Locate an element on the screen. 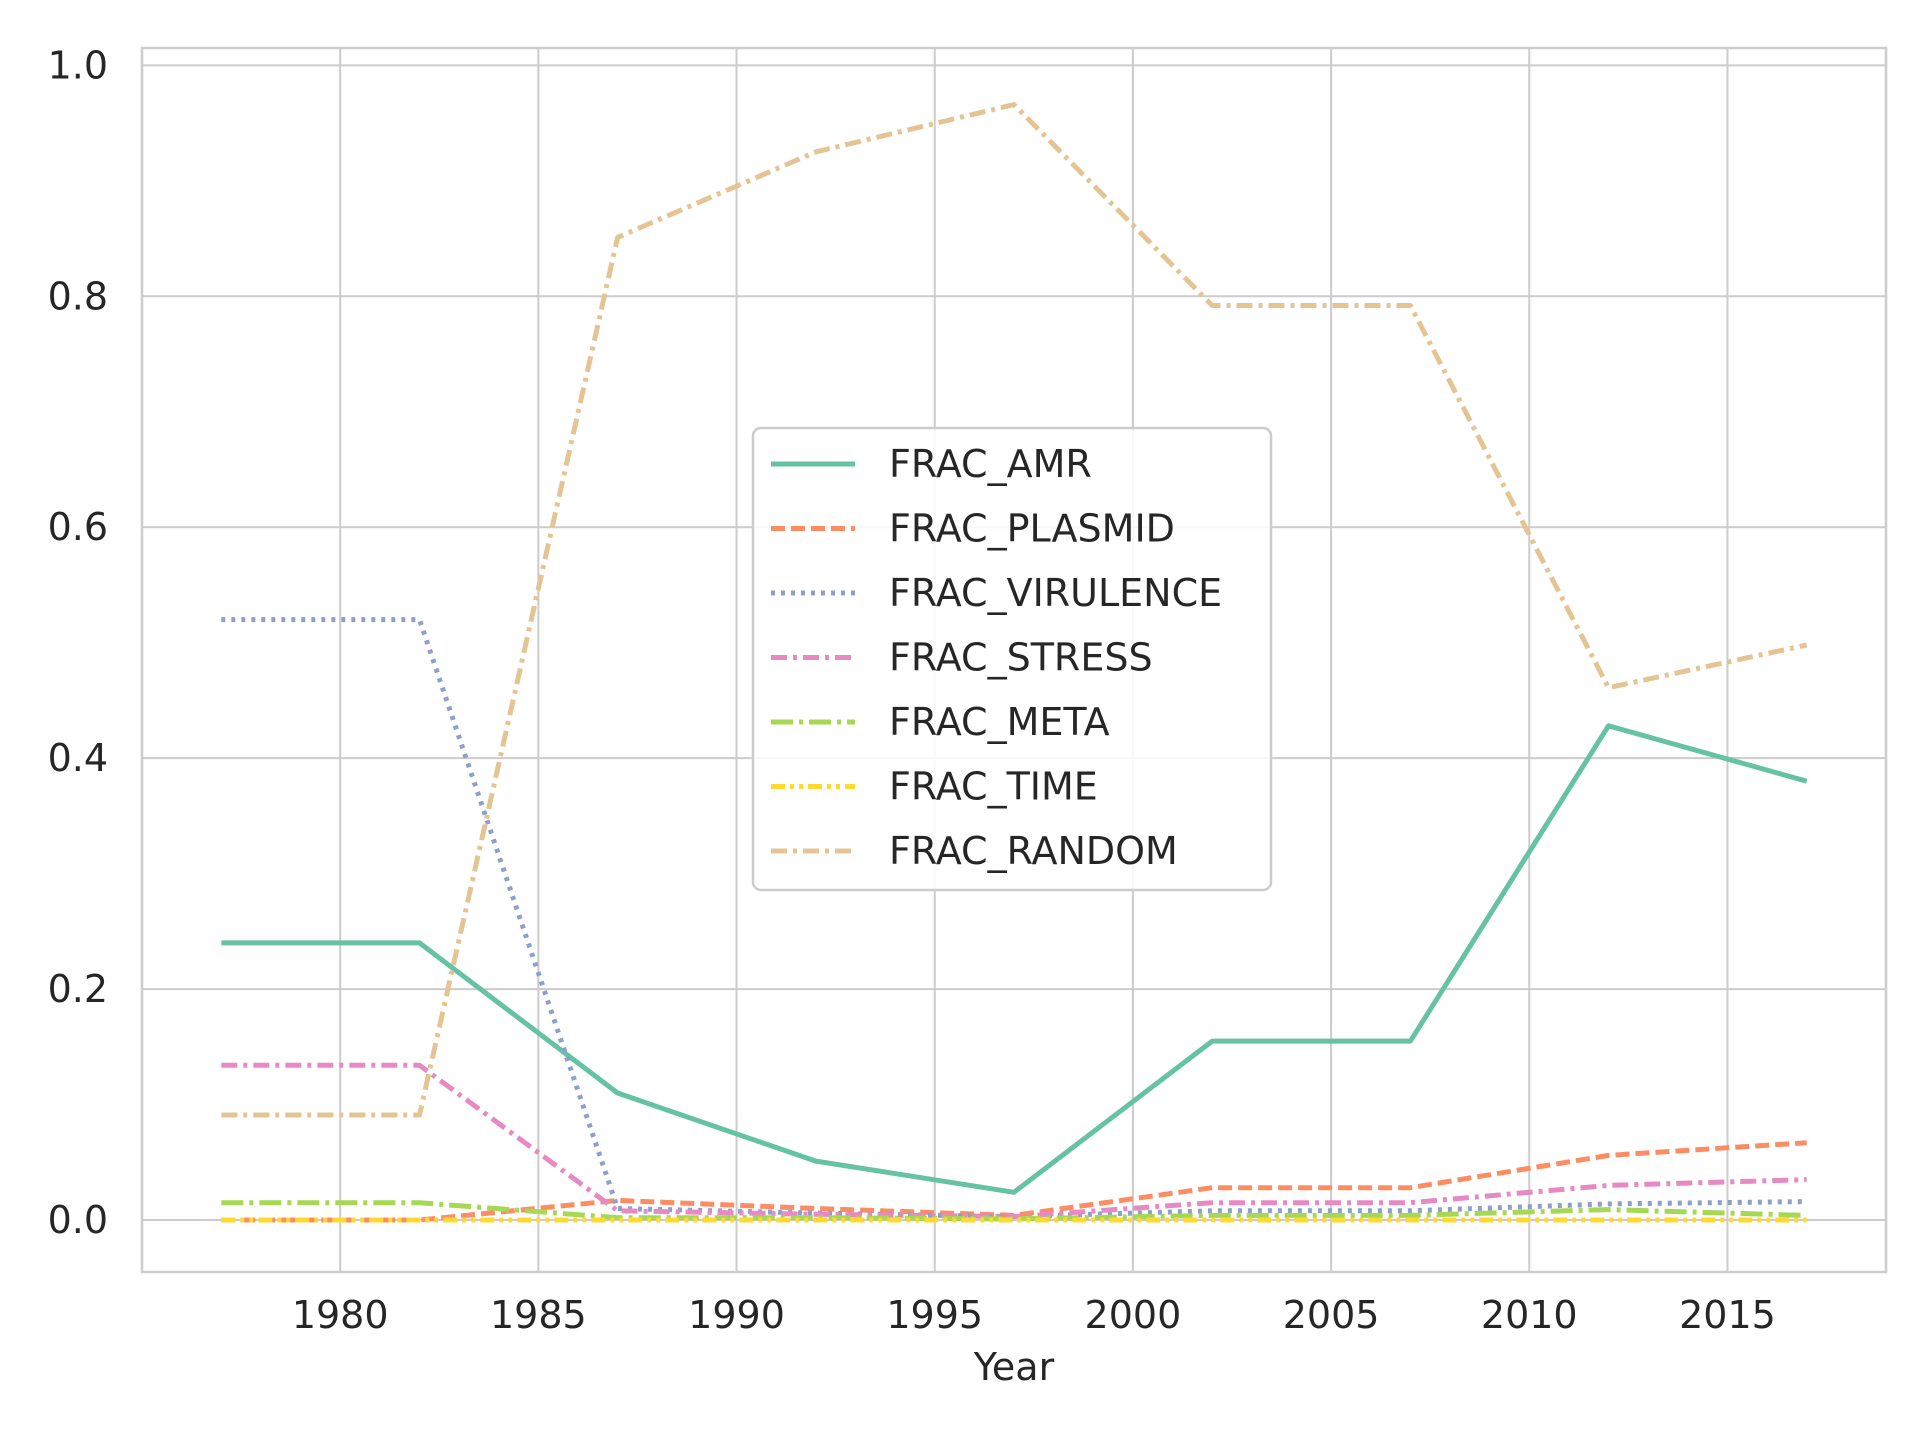  legend-label: FRAC_META is located at coordinates (999, 722).